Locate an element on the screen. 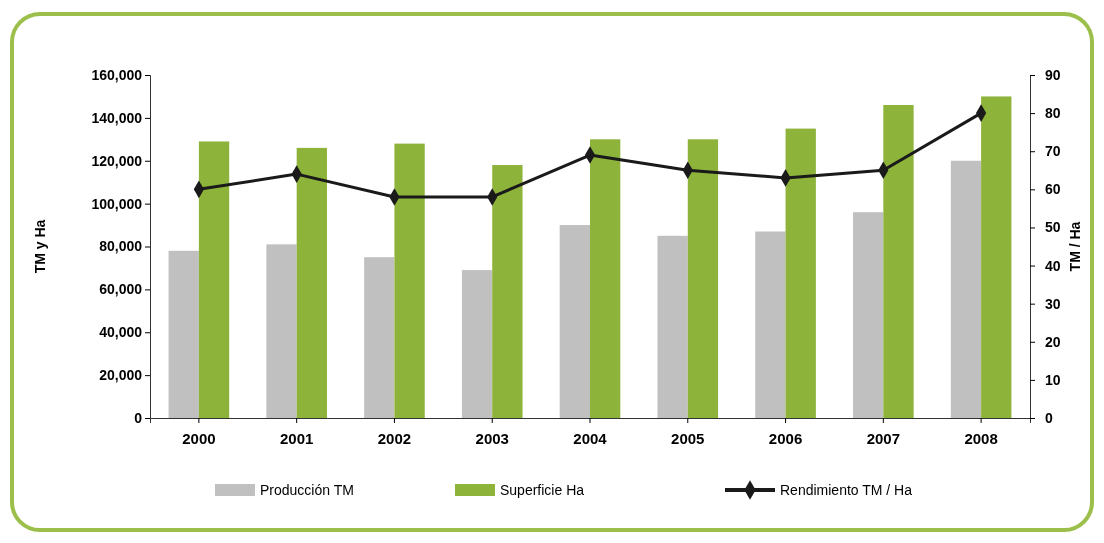 Image resolution: width=1104 pixels, height=543 pixels. y2-tick-label: 80 is located at coordinates (1053, 113).